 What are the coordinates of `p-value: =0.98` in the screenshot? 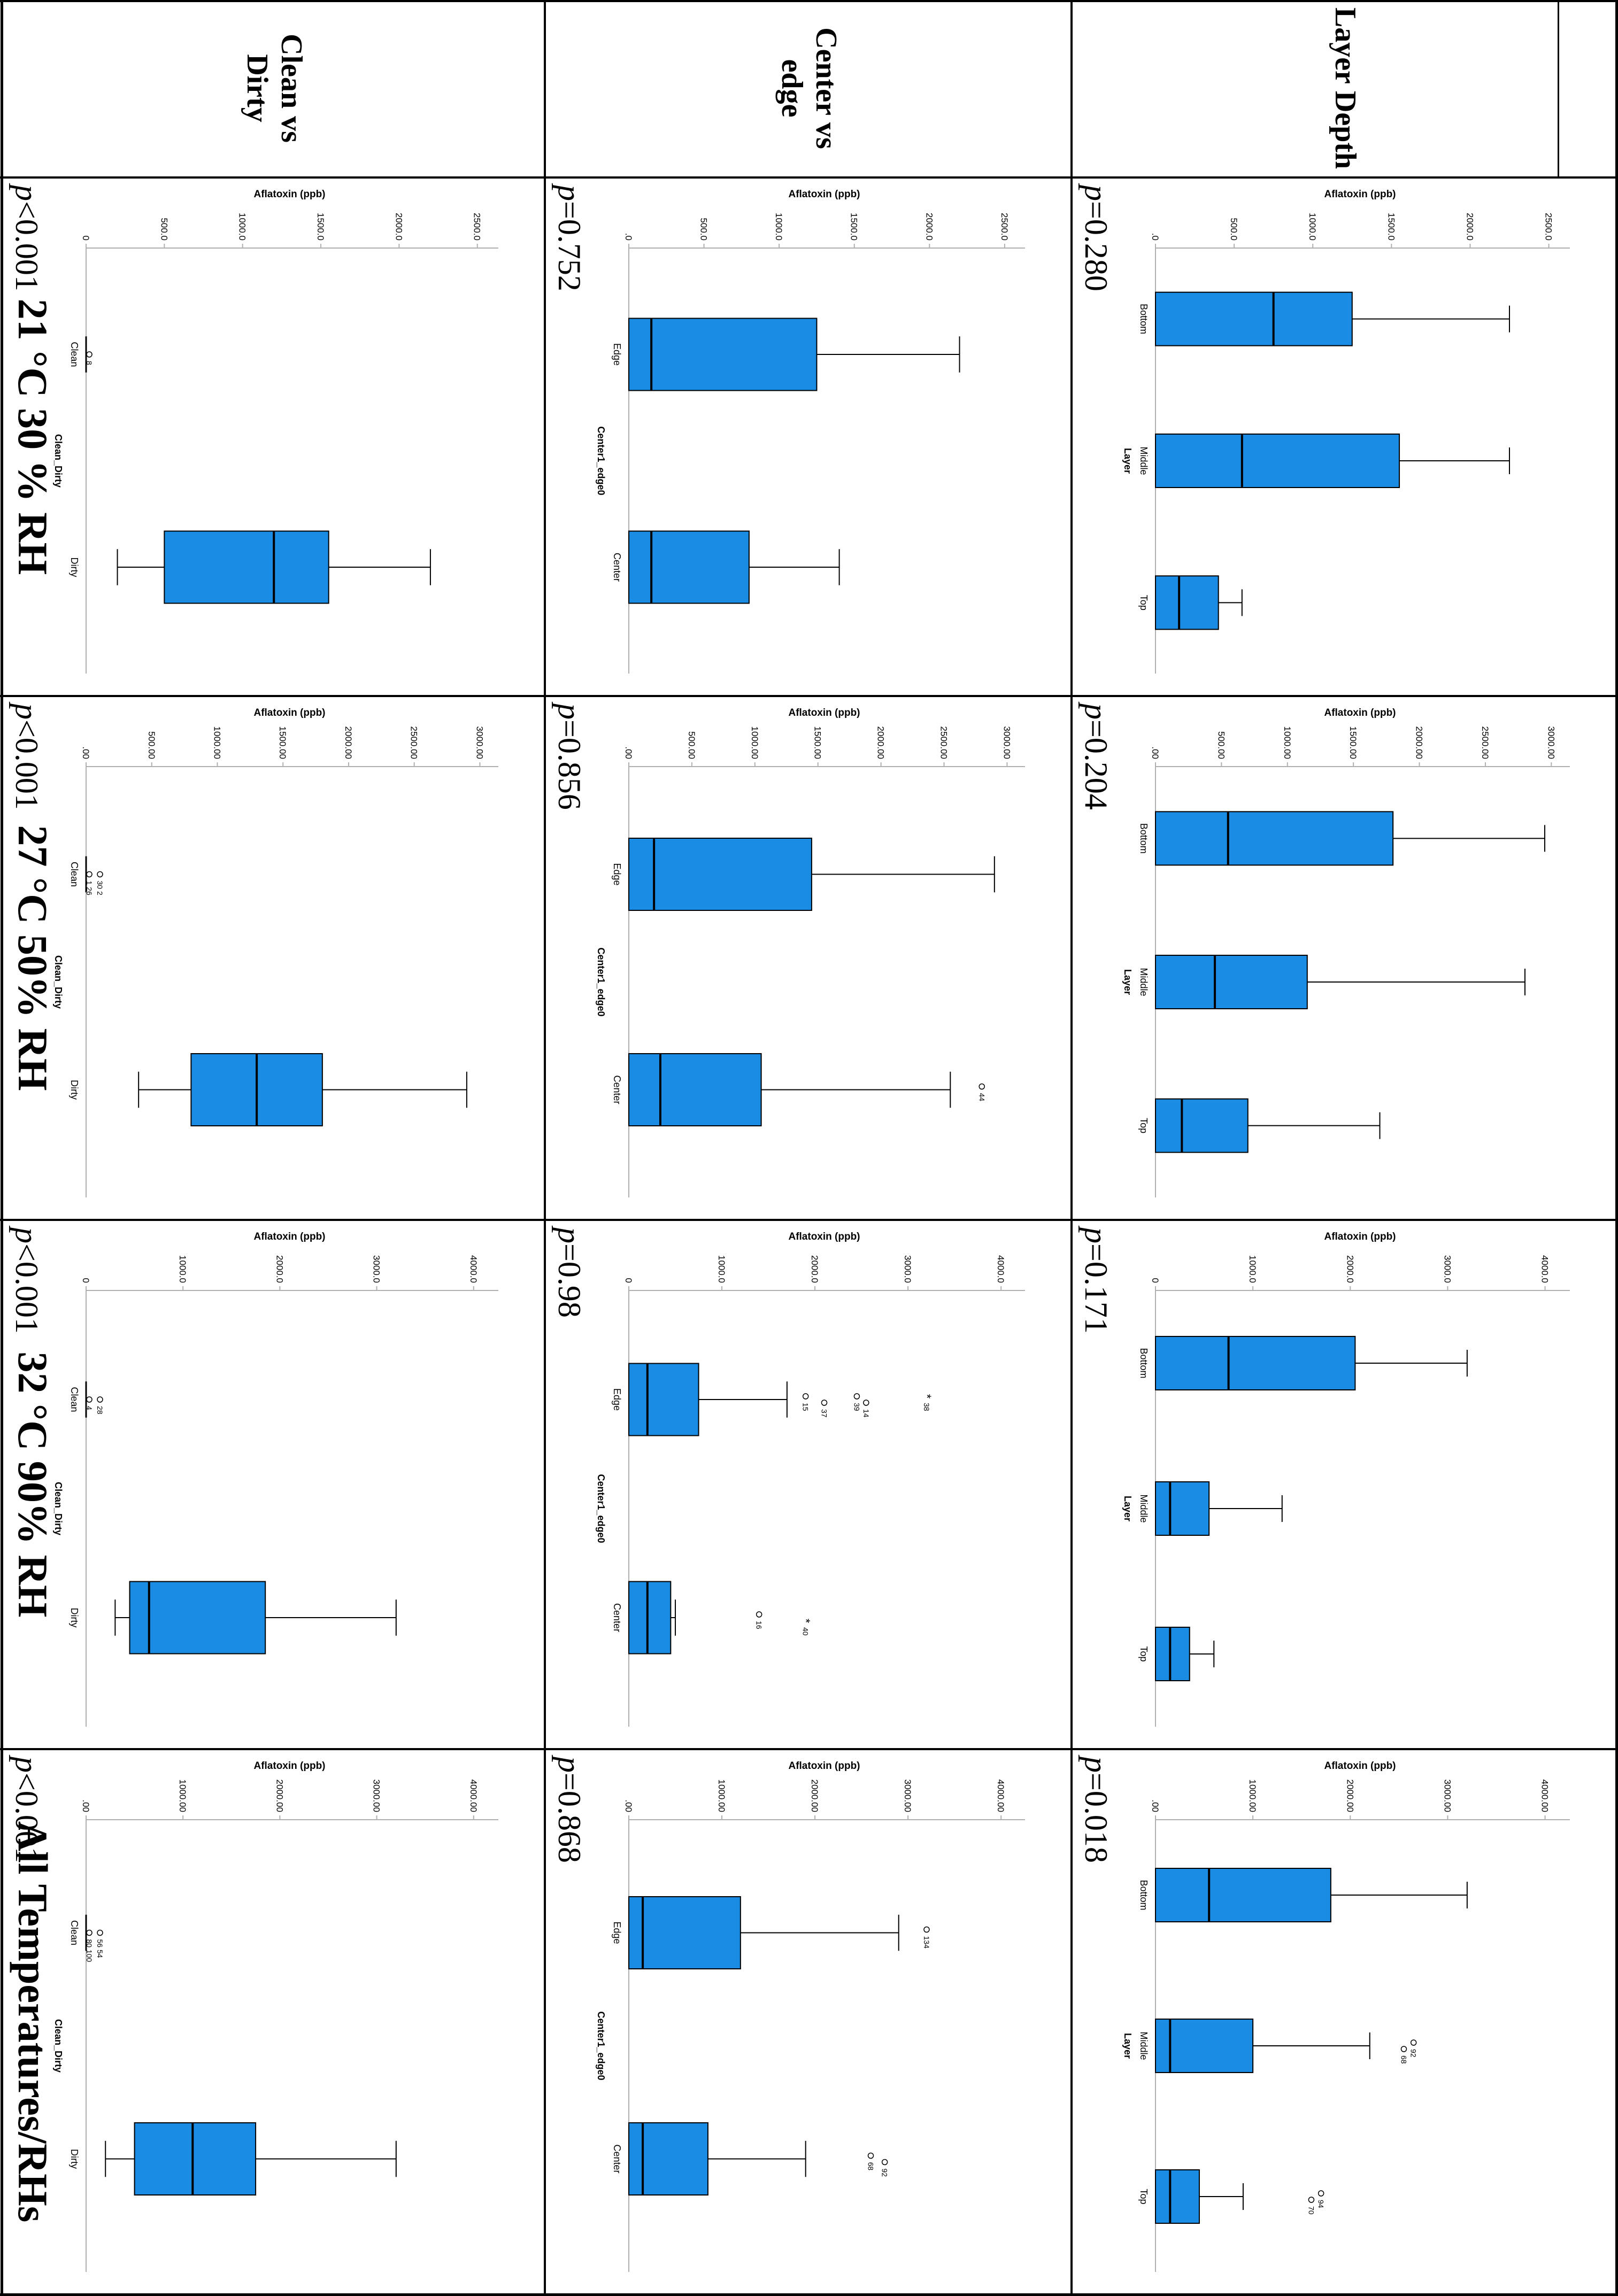 It's located at (569, 1280).